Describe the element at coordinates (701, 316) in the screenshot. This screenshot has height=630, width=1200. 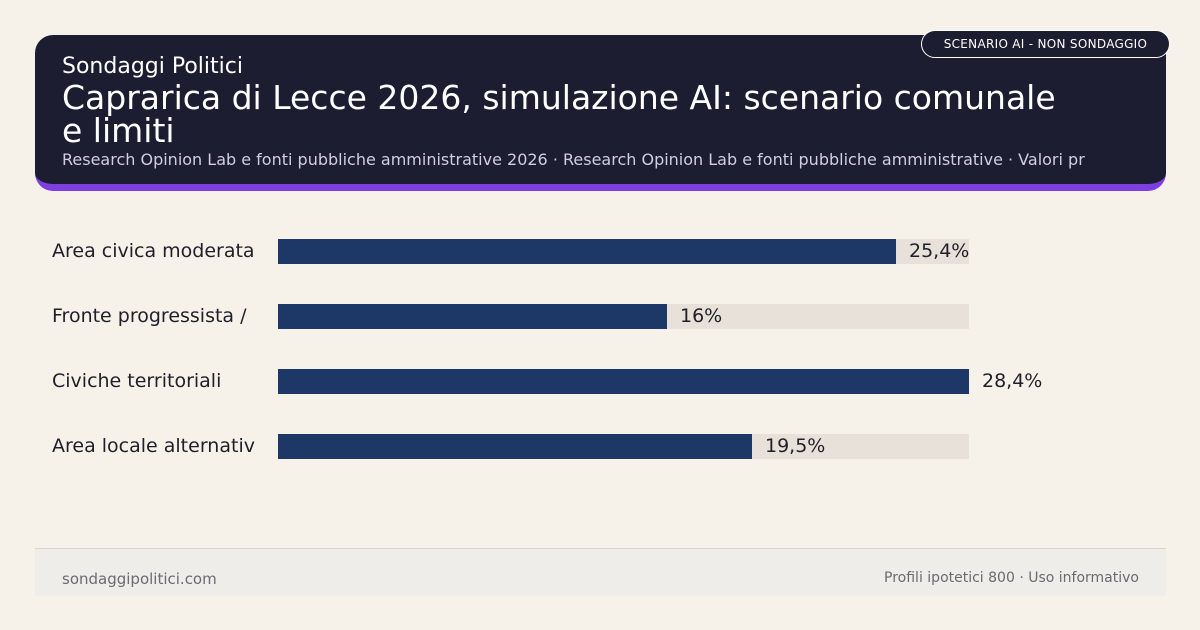
I see `bar-value-label: 16%` at that location.